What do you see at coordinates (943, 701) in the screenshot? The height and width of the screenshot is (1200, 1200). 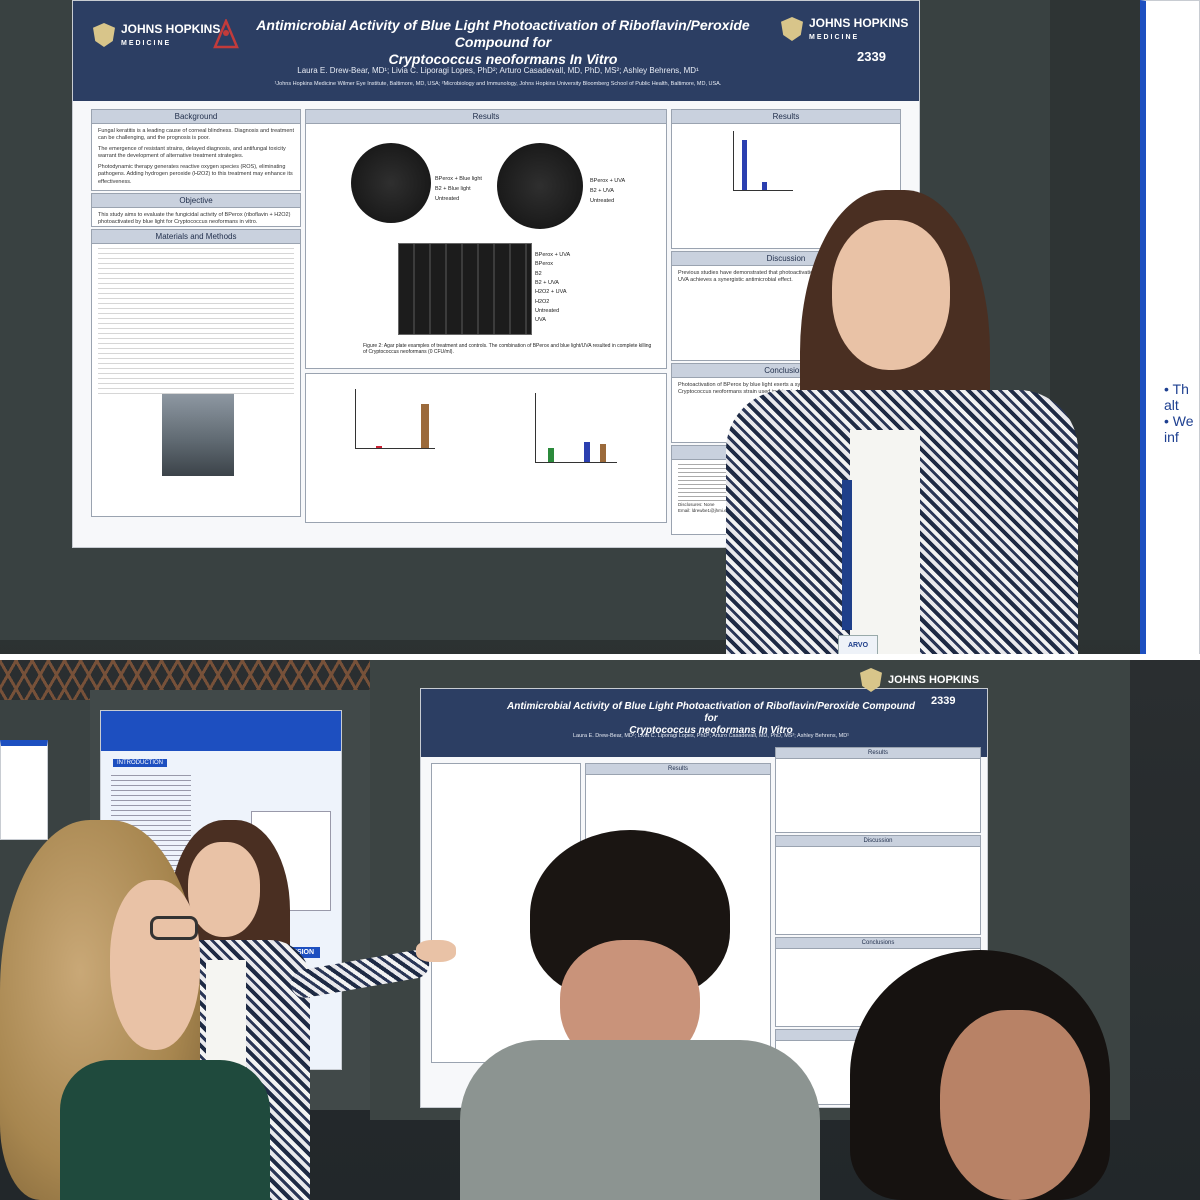 I see `poster-number-bottom: 2339` at bounding box center [943, 701].